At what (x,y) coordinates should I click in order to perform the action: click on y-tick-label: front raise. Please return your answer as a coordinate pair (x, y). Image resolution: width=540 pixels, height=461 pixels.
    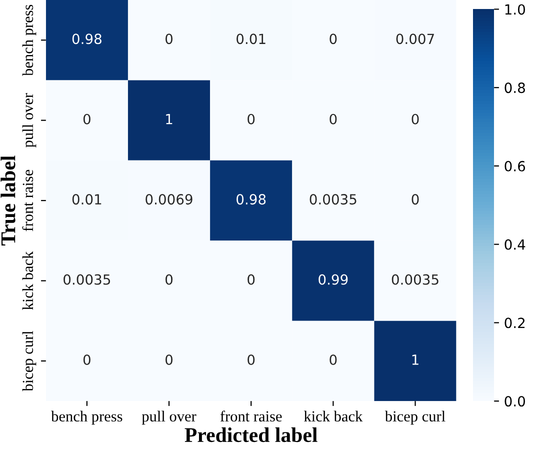
    Looking at the image, I should click on (28, 201).